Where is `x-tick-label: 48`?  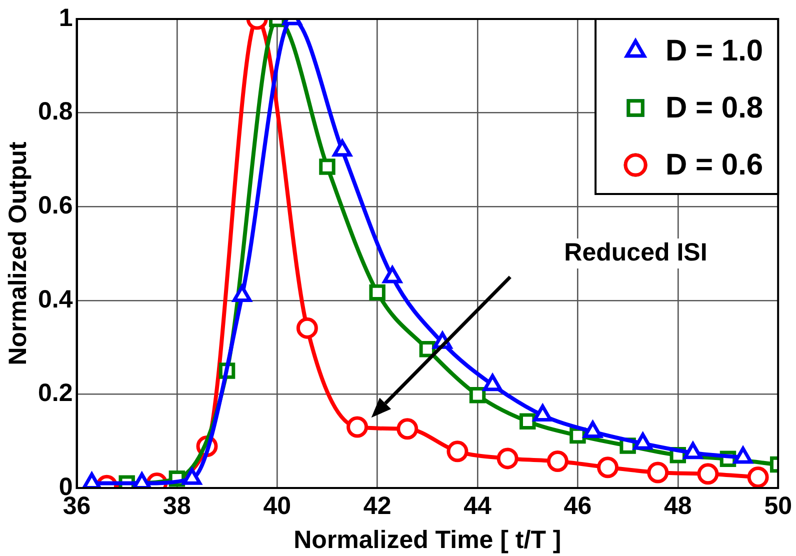 x-tick-label: 48 is located at coordinates (678, 506).